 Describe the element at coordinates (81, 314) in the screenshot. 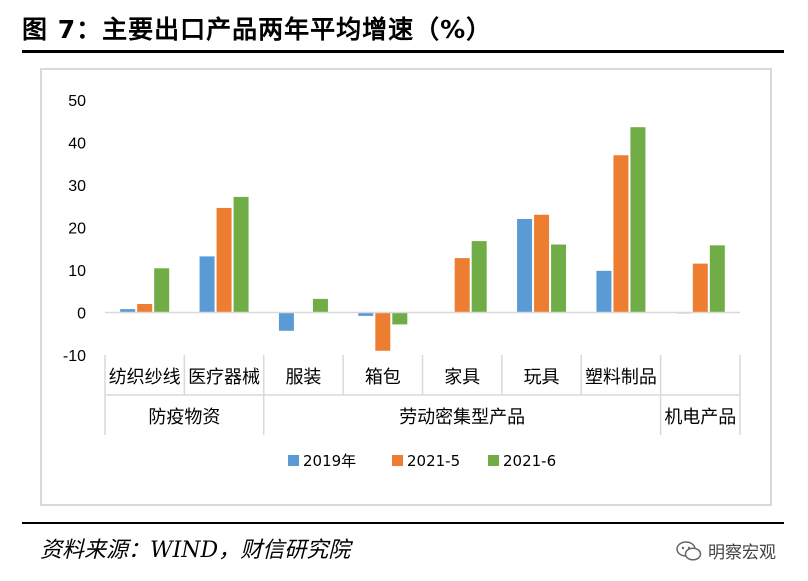

I see `y-tick-label: 0` at that location.